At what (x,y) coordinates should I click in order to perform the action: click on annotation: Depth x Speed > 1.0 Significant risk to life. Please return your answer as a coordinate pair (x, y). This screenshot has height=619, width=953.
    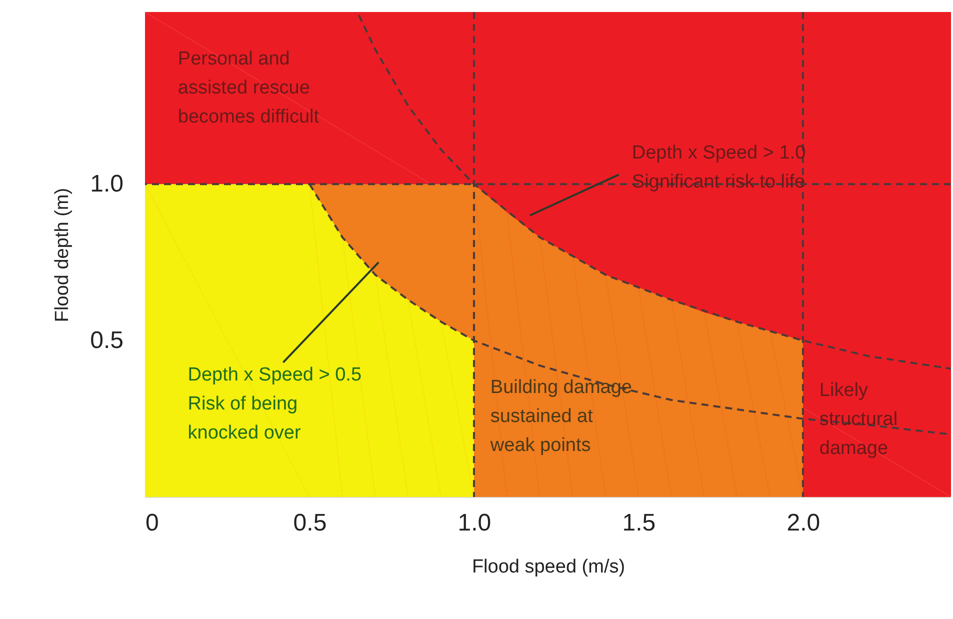
    Looking at the image, I should click on (719, 167).